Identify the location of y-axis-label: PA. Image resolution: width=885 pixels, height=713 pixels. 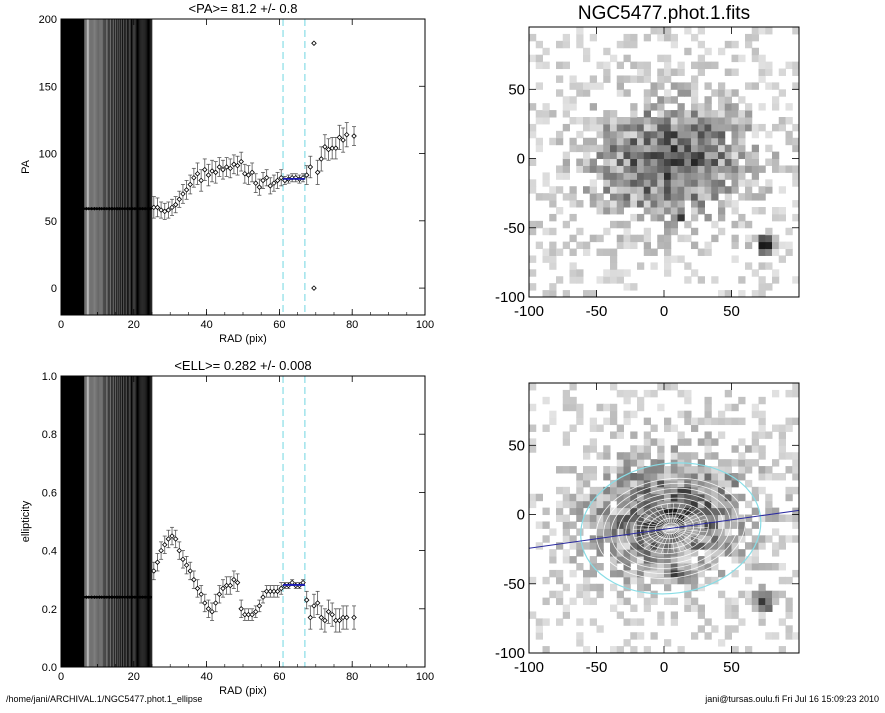
(26, 166).